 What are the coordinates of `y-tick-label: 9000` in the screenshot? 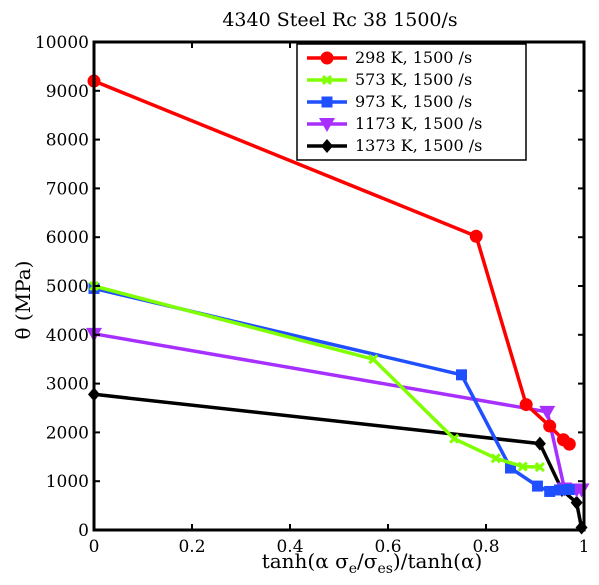 It's located at (67, 92).